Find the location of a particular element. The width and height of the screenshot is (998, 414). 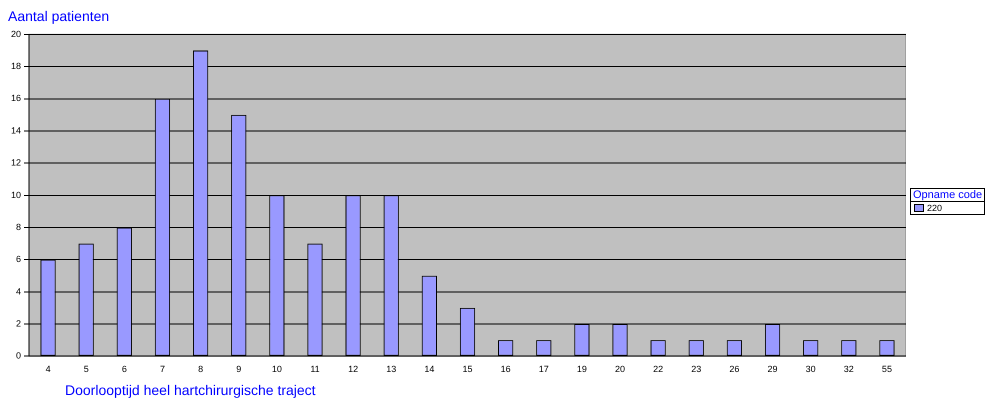

x-tick-label: 29 is located at coordinates (773, 369).